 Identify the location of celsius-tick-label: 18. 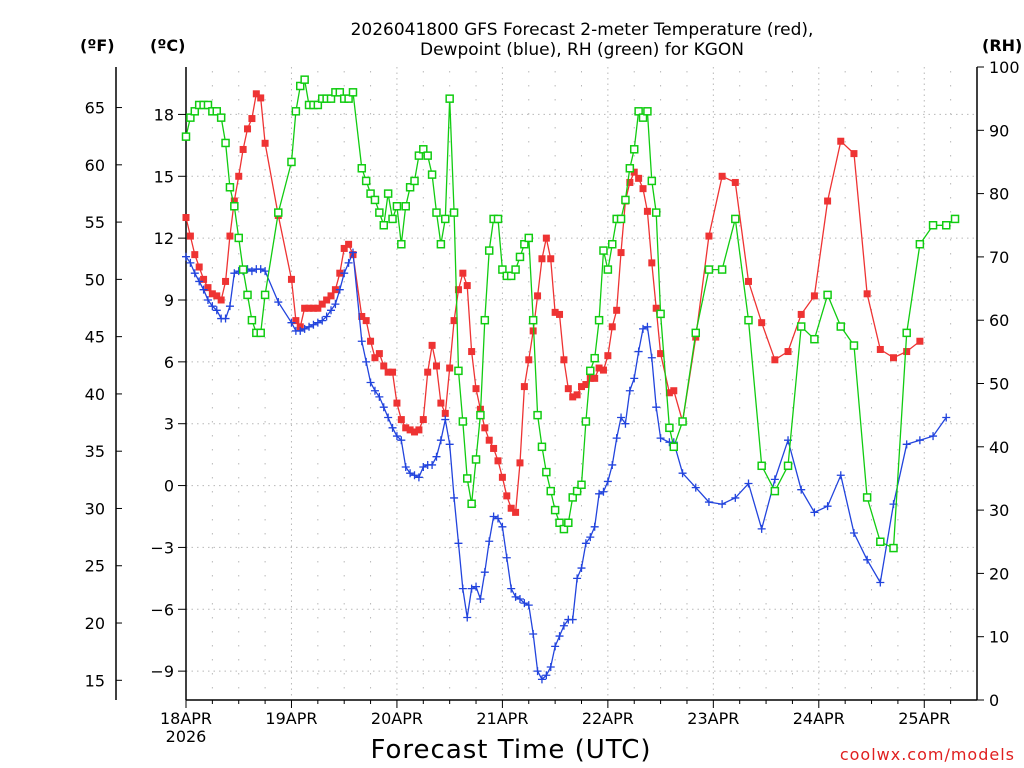
(164, 114).